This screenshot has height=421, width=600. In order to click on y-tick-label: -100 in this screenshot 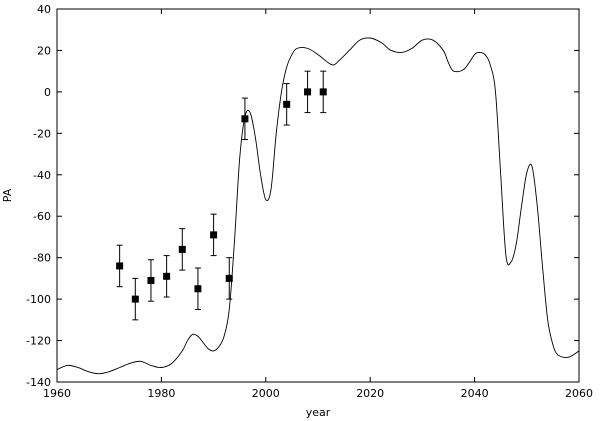, I will do `click(38, 299)`.